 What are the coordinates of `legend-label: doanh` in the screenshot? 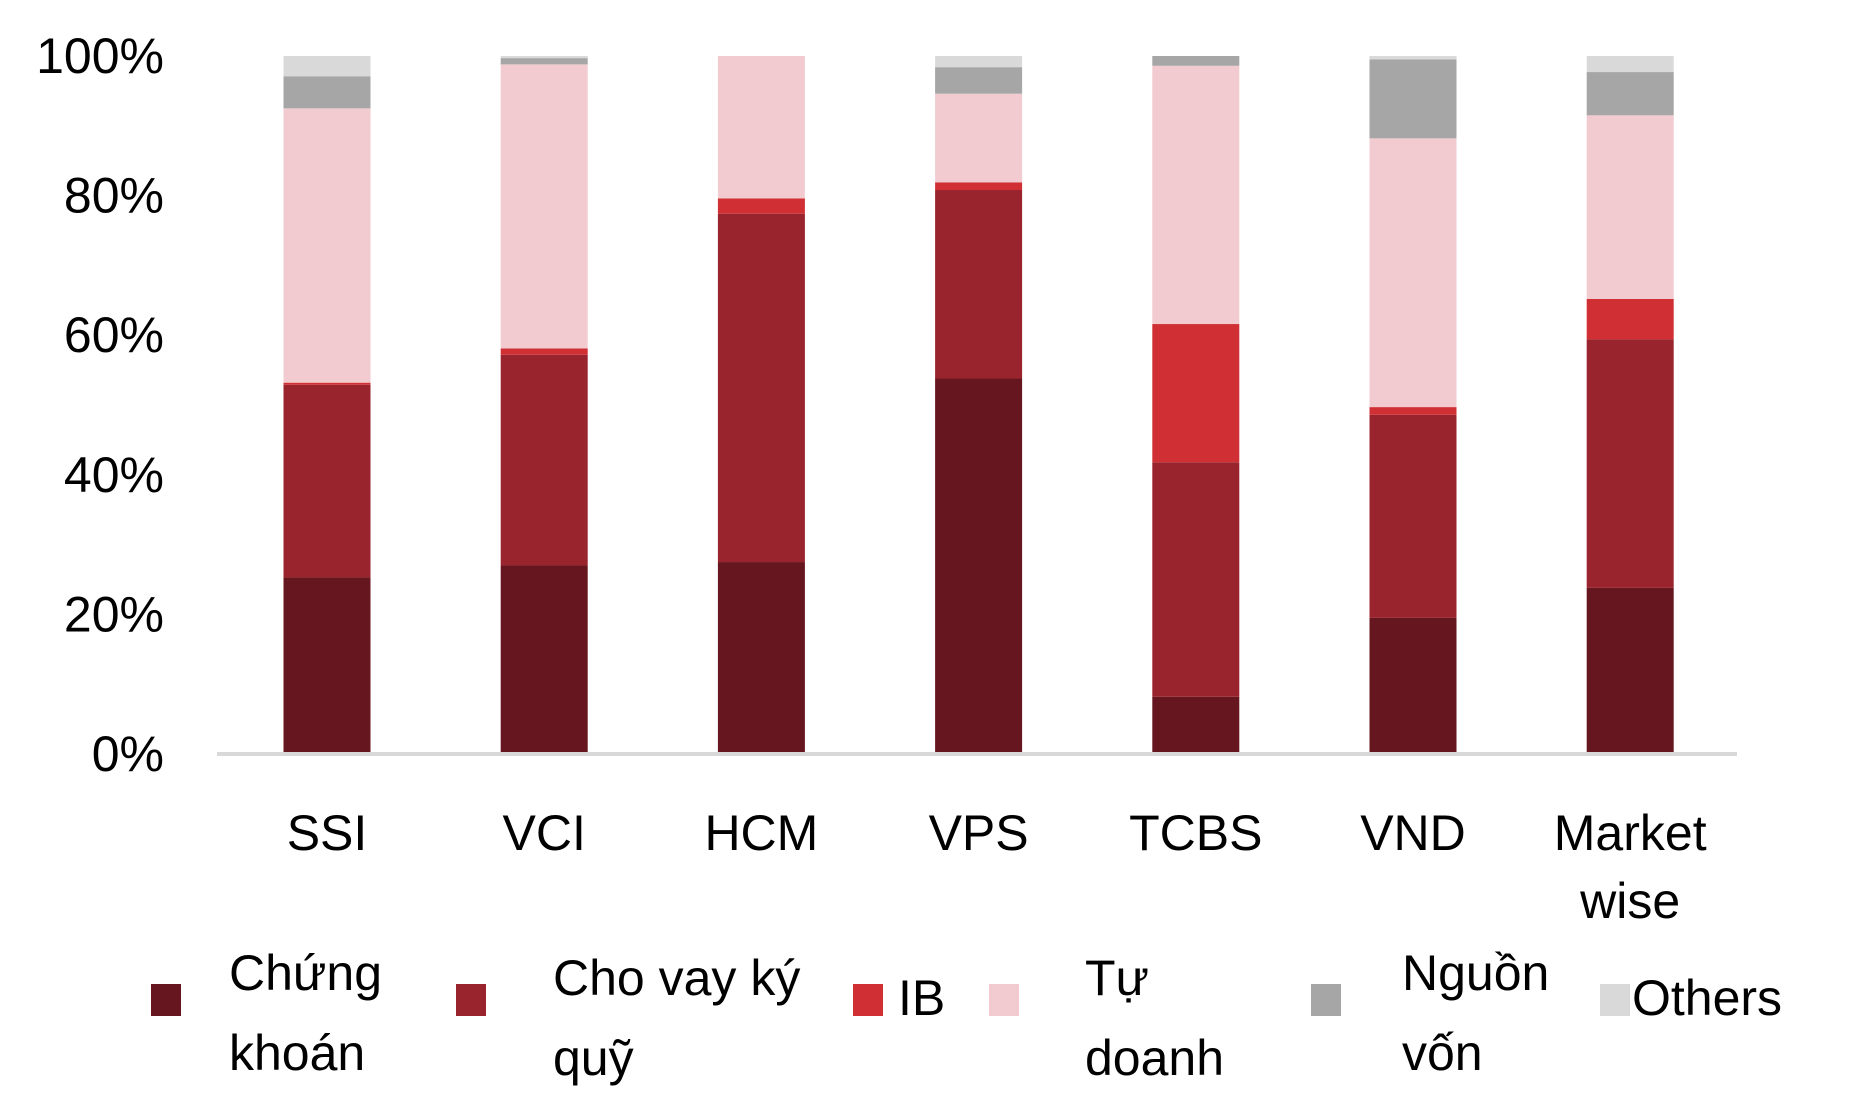 It's located at (1154, 1058).